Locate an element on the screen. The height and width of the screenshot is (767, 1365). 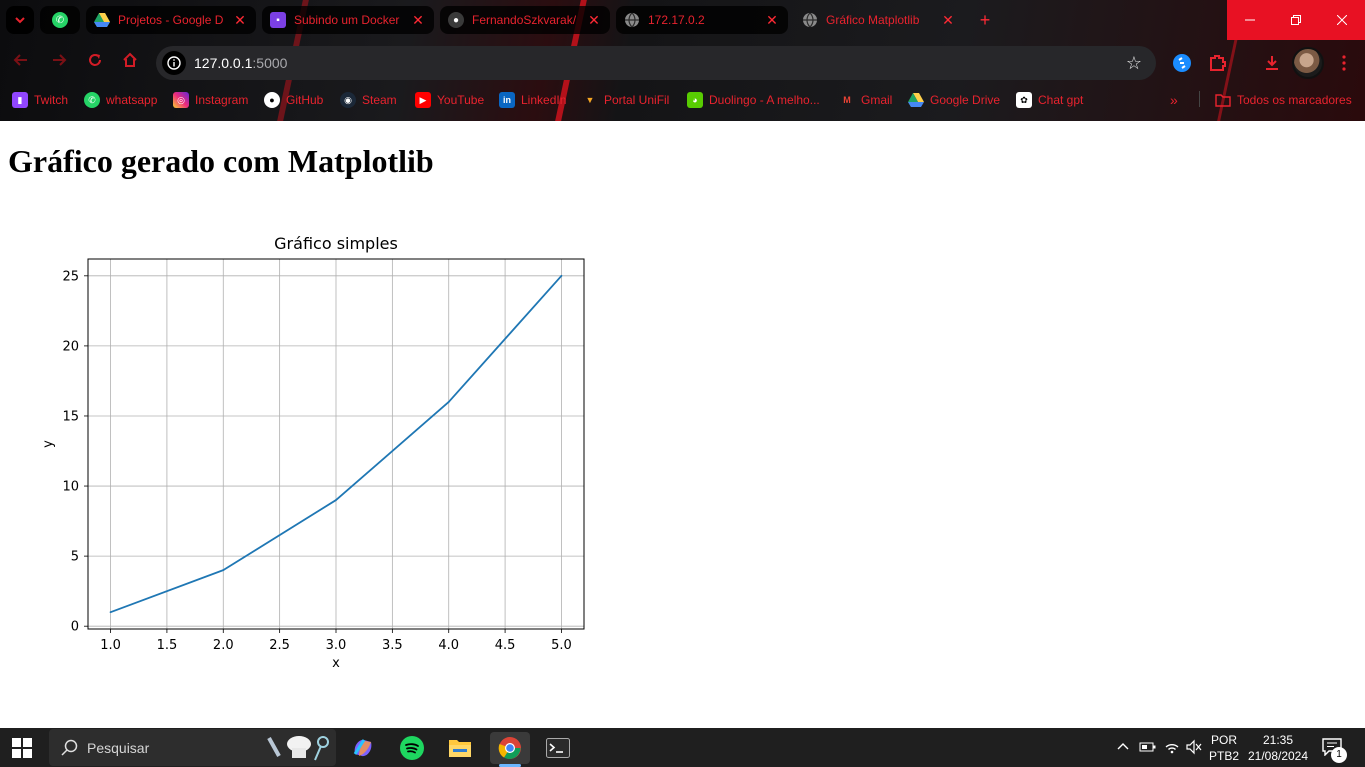
restore-button is located at coordinates (1296, 20).